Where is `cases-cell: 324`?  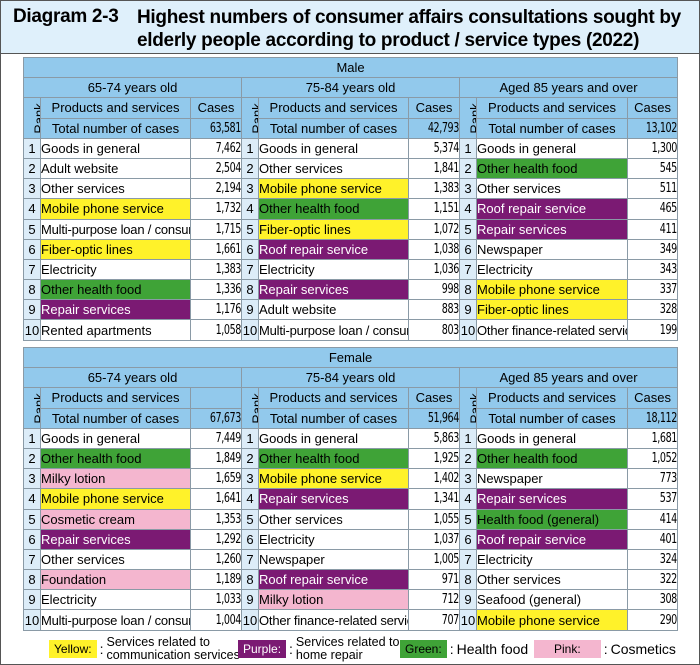
cases-cell: 324 is located at coordinates (652, 559).